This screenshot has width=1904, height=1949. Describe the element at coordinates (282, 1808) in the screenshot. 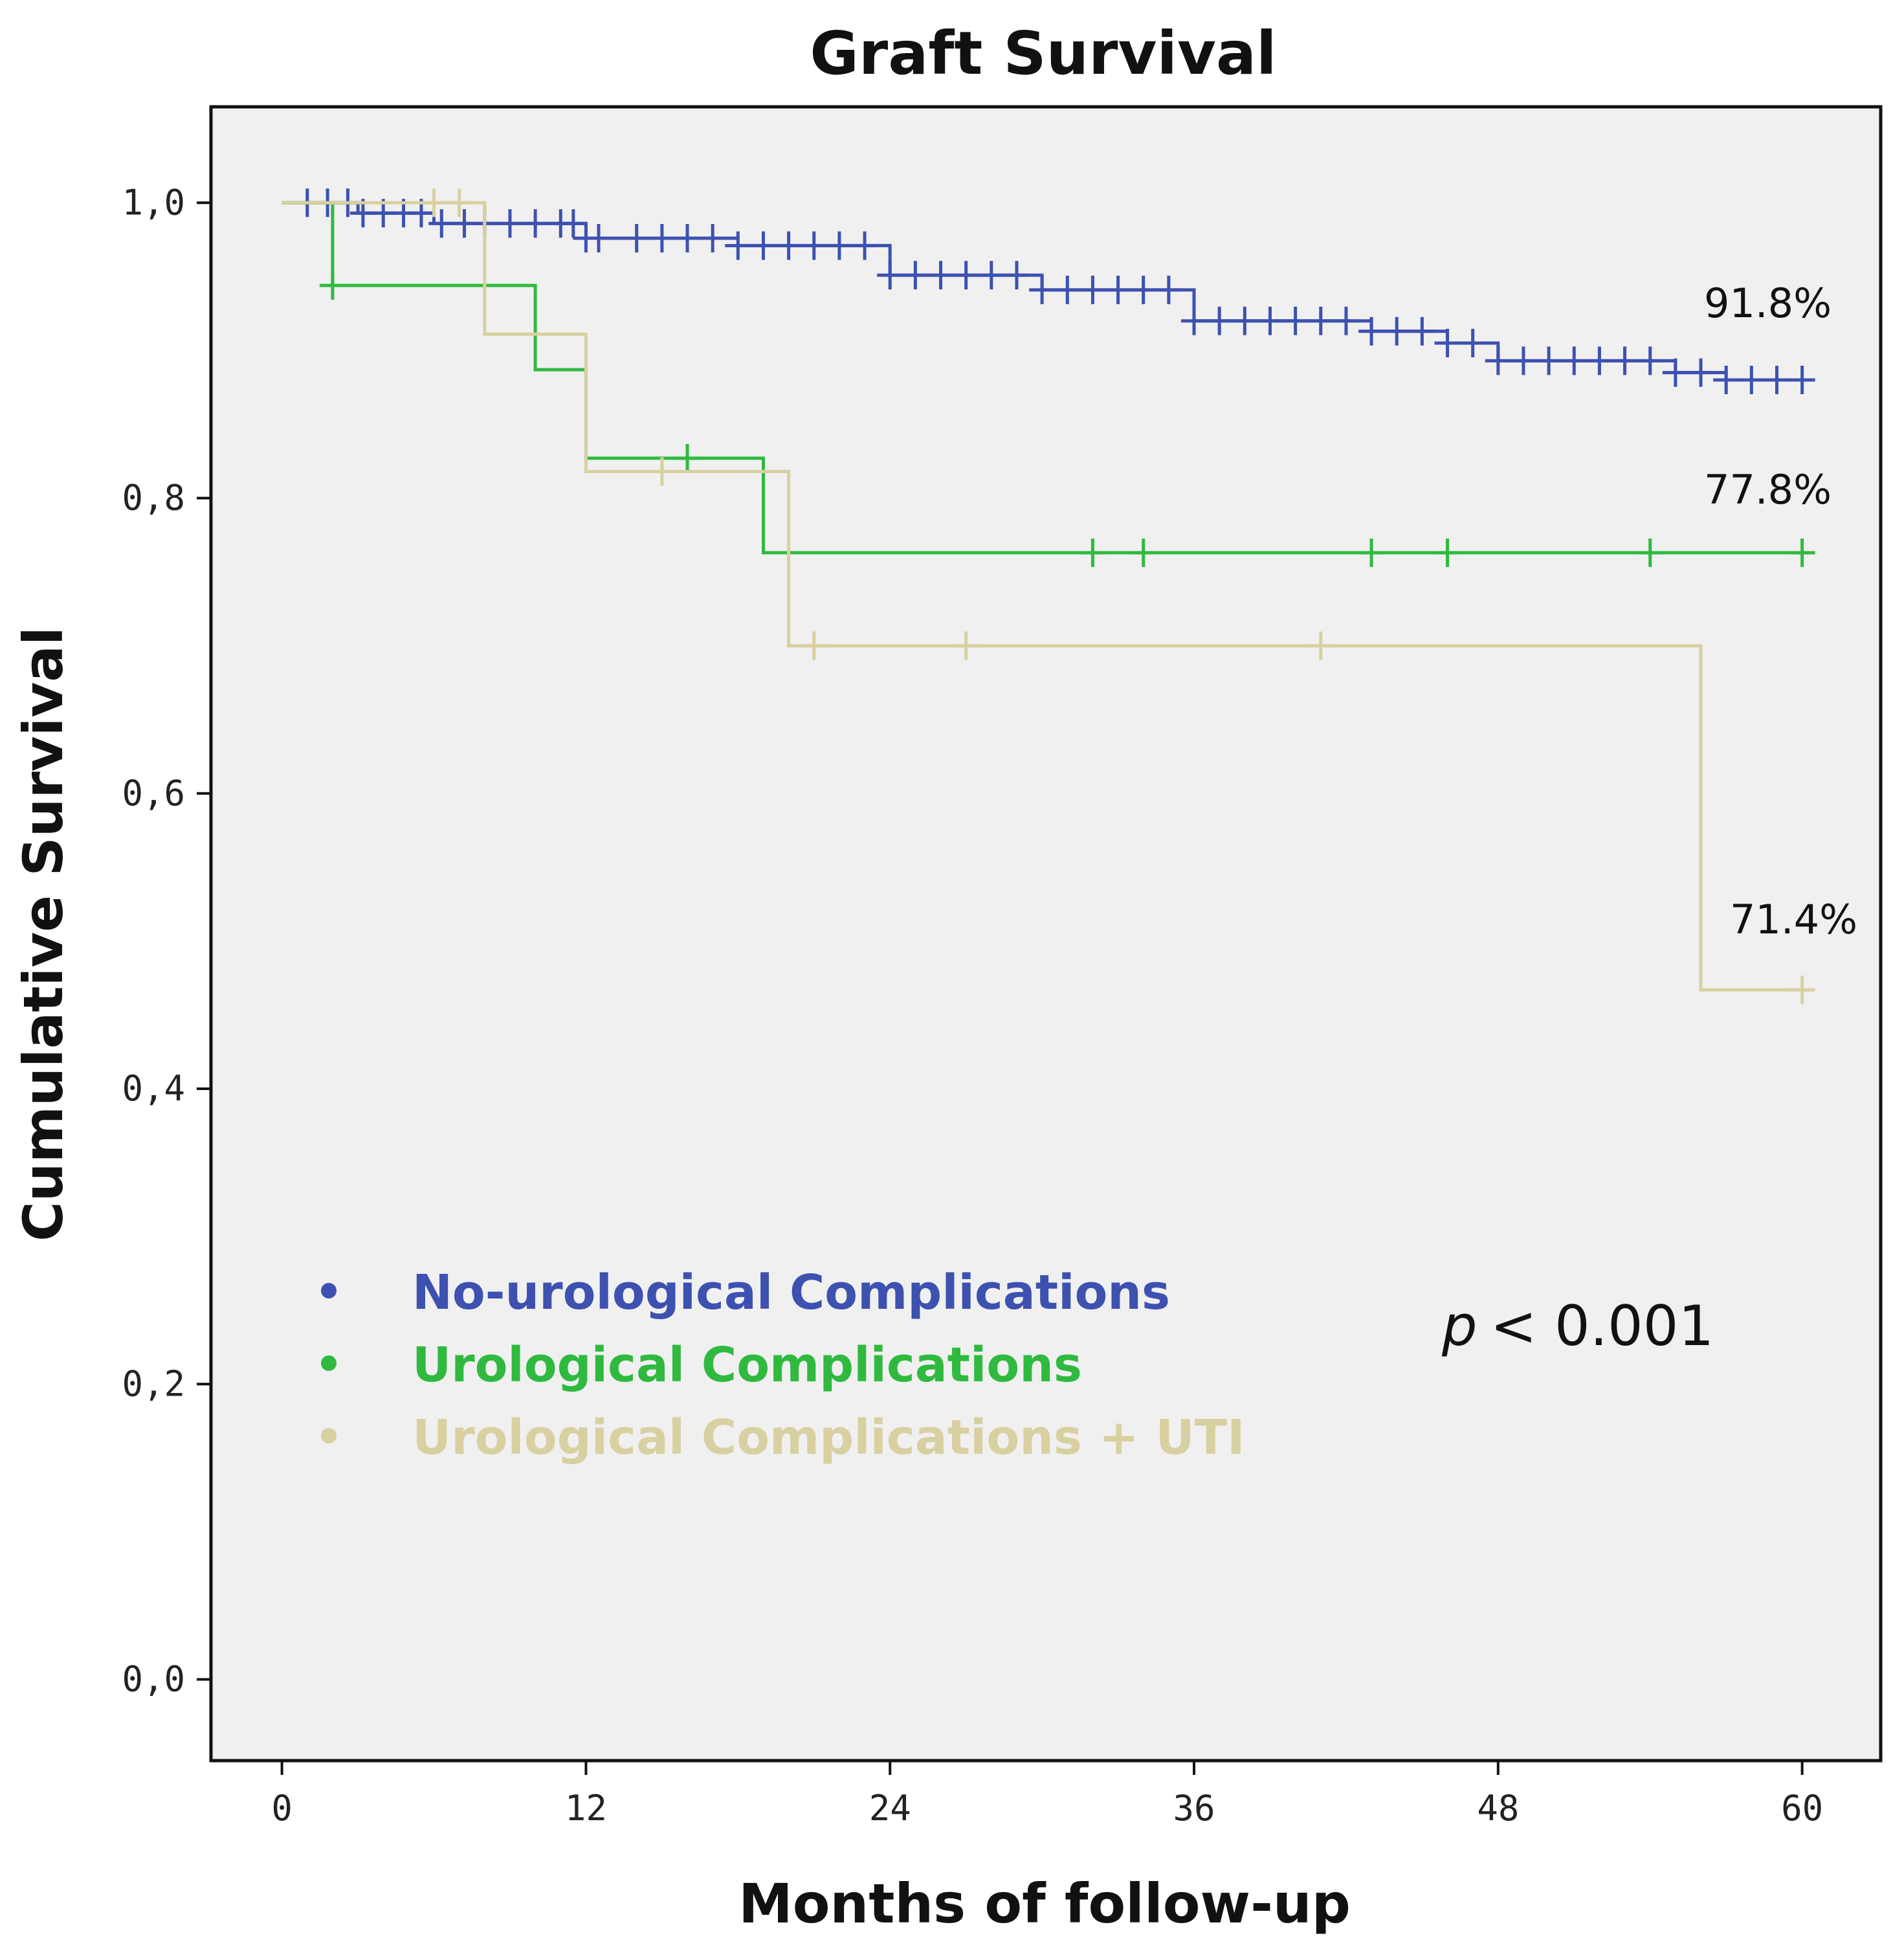

I see `x-tick-label: 0` at that location.